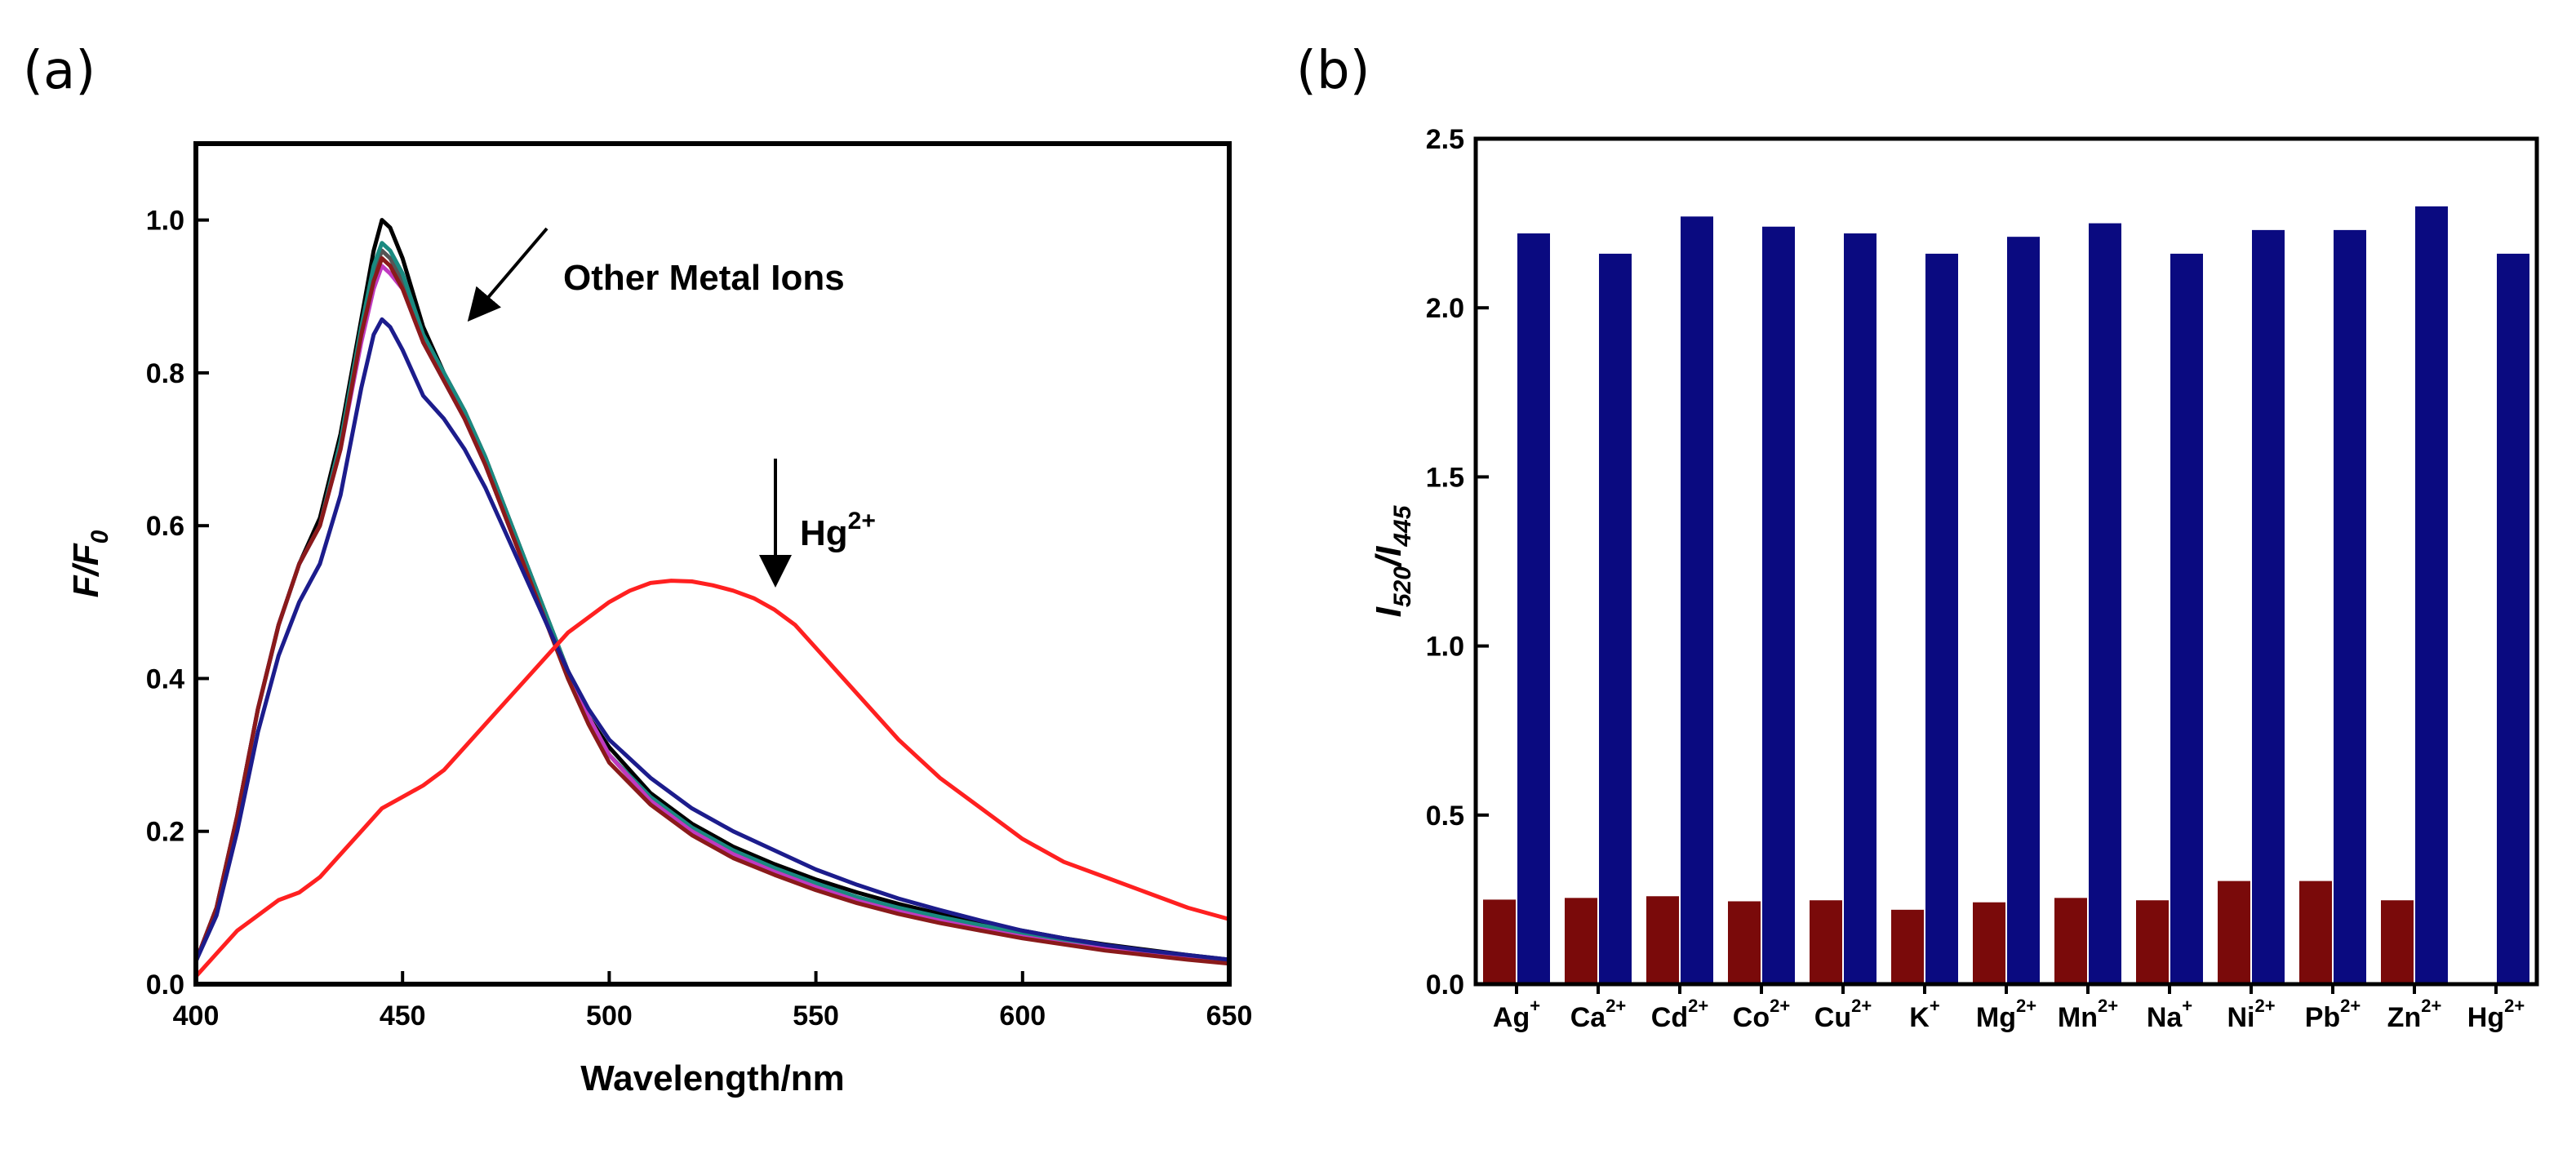  Describe the element at coordinates (2152, 942) in the screenshot. I see `bar-alone-na` at that location.